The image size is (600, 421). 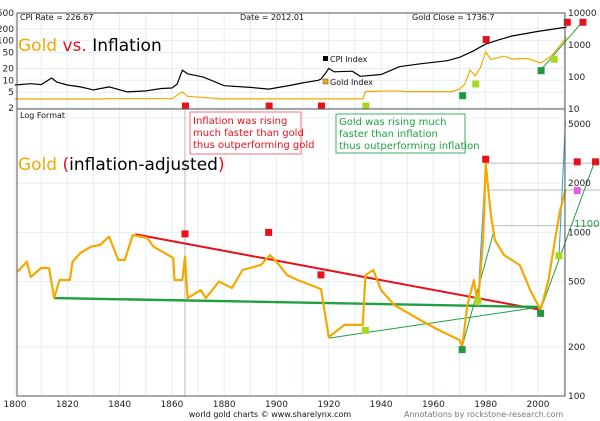 I want to click on x-axis-tick-label: 1860, so click(x=171, y=405).